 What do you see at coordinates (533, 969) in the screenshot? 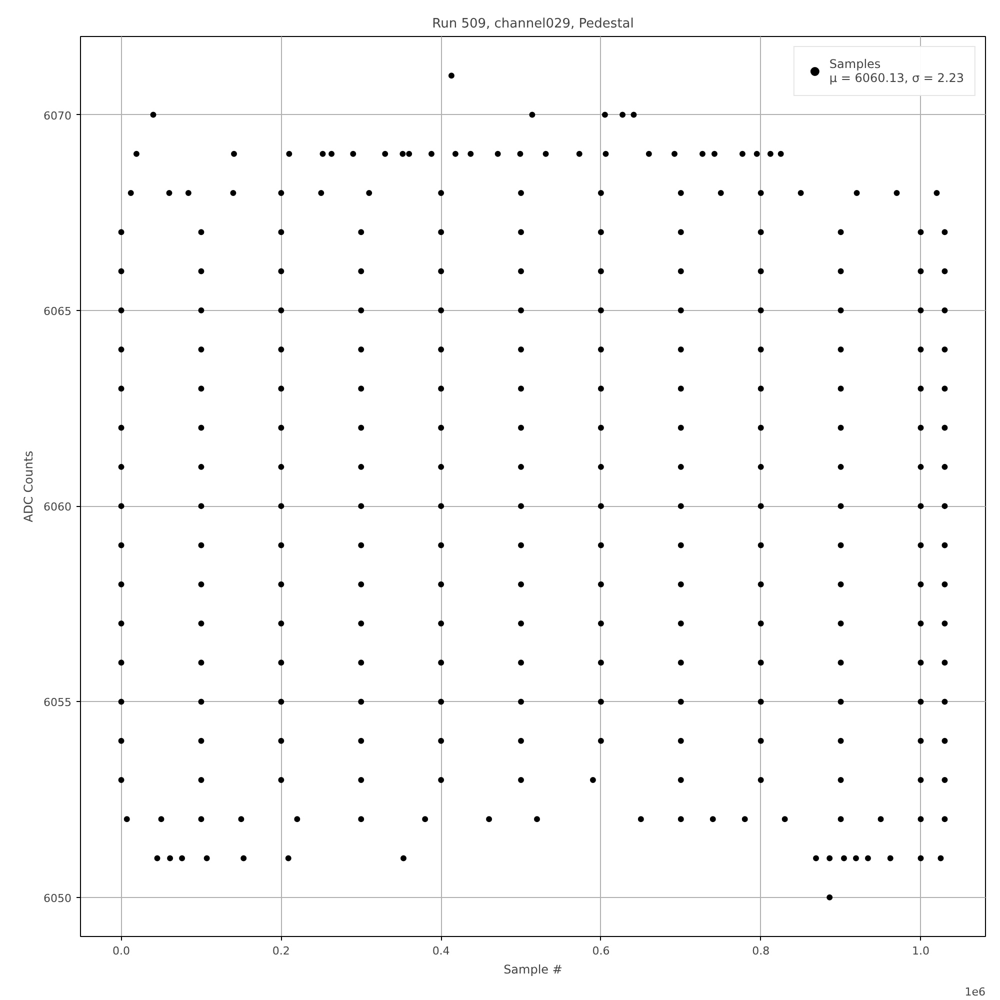
I see `x-axis-title: Sample #` at bounding box center [533, 969].